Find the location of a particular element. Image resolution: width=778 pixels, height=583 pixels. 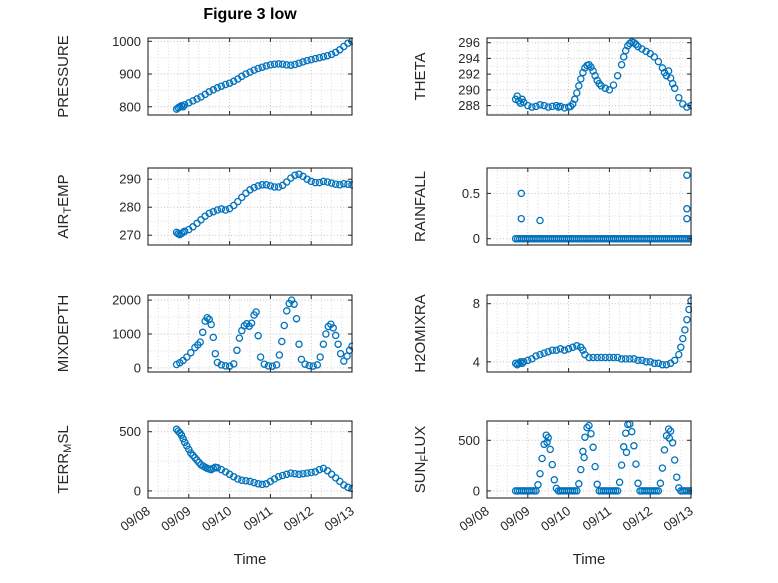

theta-ytick-label: 294 is located at coordinates (469, 58).